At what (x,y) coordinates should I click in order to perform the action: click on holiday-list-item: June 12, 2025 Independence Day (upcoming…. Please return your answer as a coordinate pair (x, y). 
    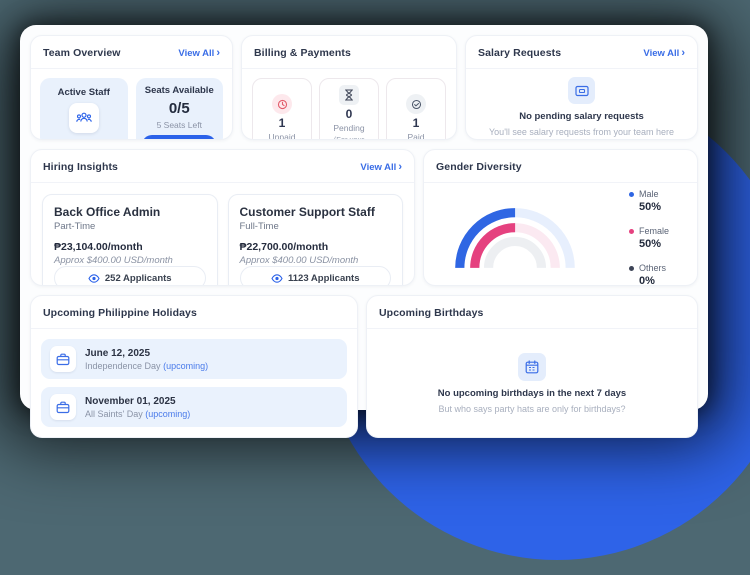
    Looking at the image, I should click on (194, 359).